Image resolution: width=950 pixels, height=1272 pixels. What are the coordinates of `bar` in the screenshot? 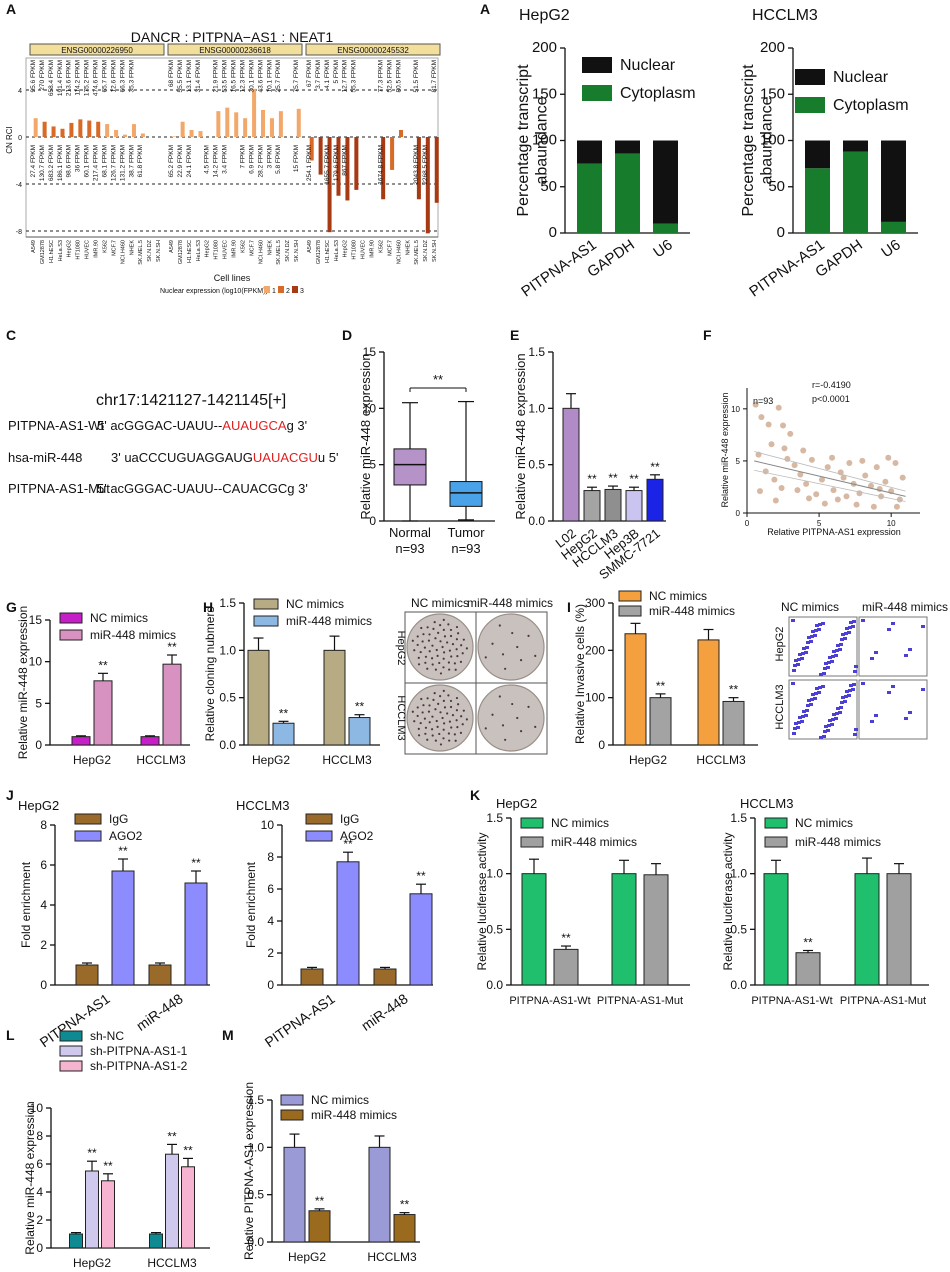 It's located at (571, 464).